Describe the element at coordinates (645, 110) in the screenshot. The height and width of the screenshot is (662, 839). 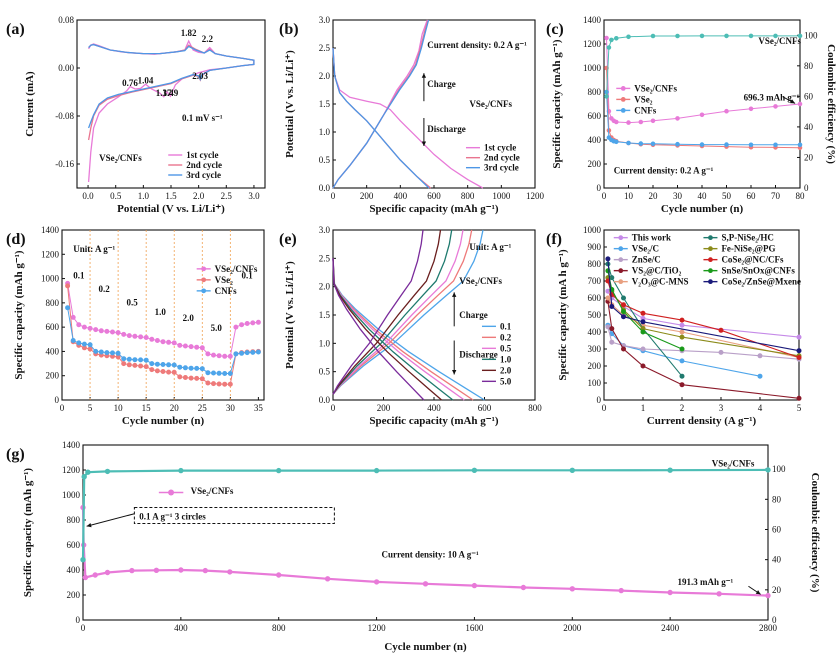
I see `legend-entry: CNFs` at that location.